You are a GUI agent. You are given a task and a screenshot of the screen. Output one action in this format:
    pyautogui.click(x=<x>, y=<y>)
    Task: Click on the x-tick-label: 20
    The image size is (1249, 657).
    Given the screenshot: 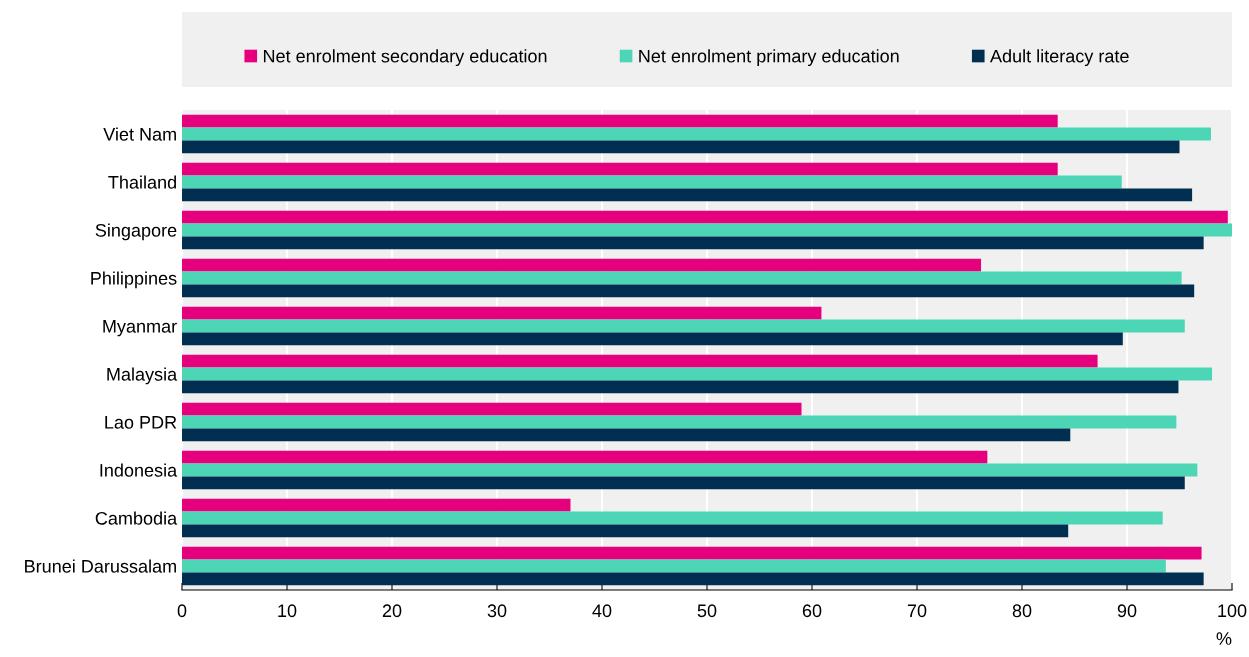 What is the action you would take?
    pyautogui.click(x=392, y=611)
    